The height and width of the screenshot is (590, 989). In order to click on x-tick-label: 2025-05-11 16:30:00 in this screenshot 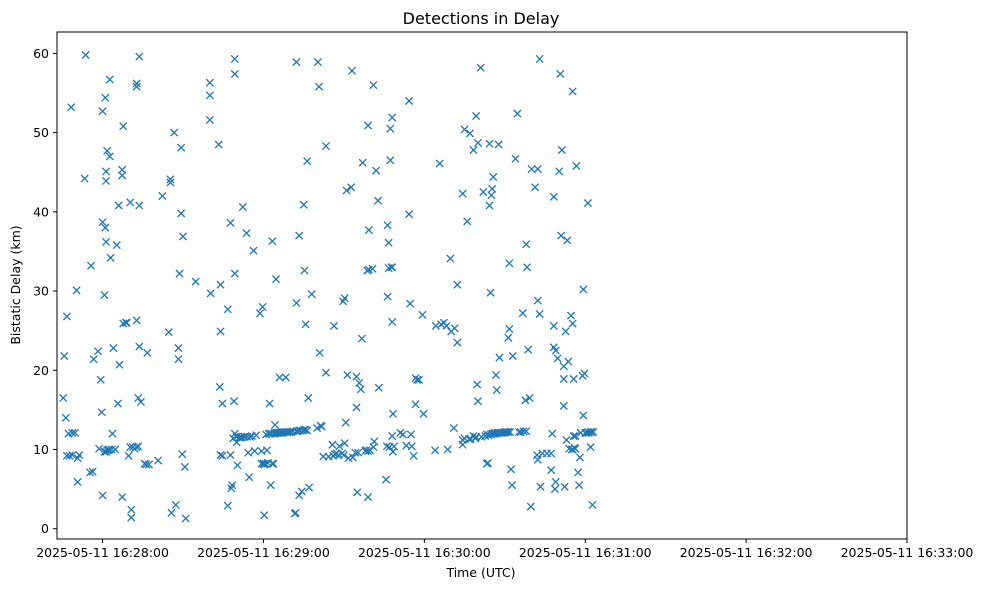, I will do `click(424, 552)`.